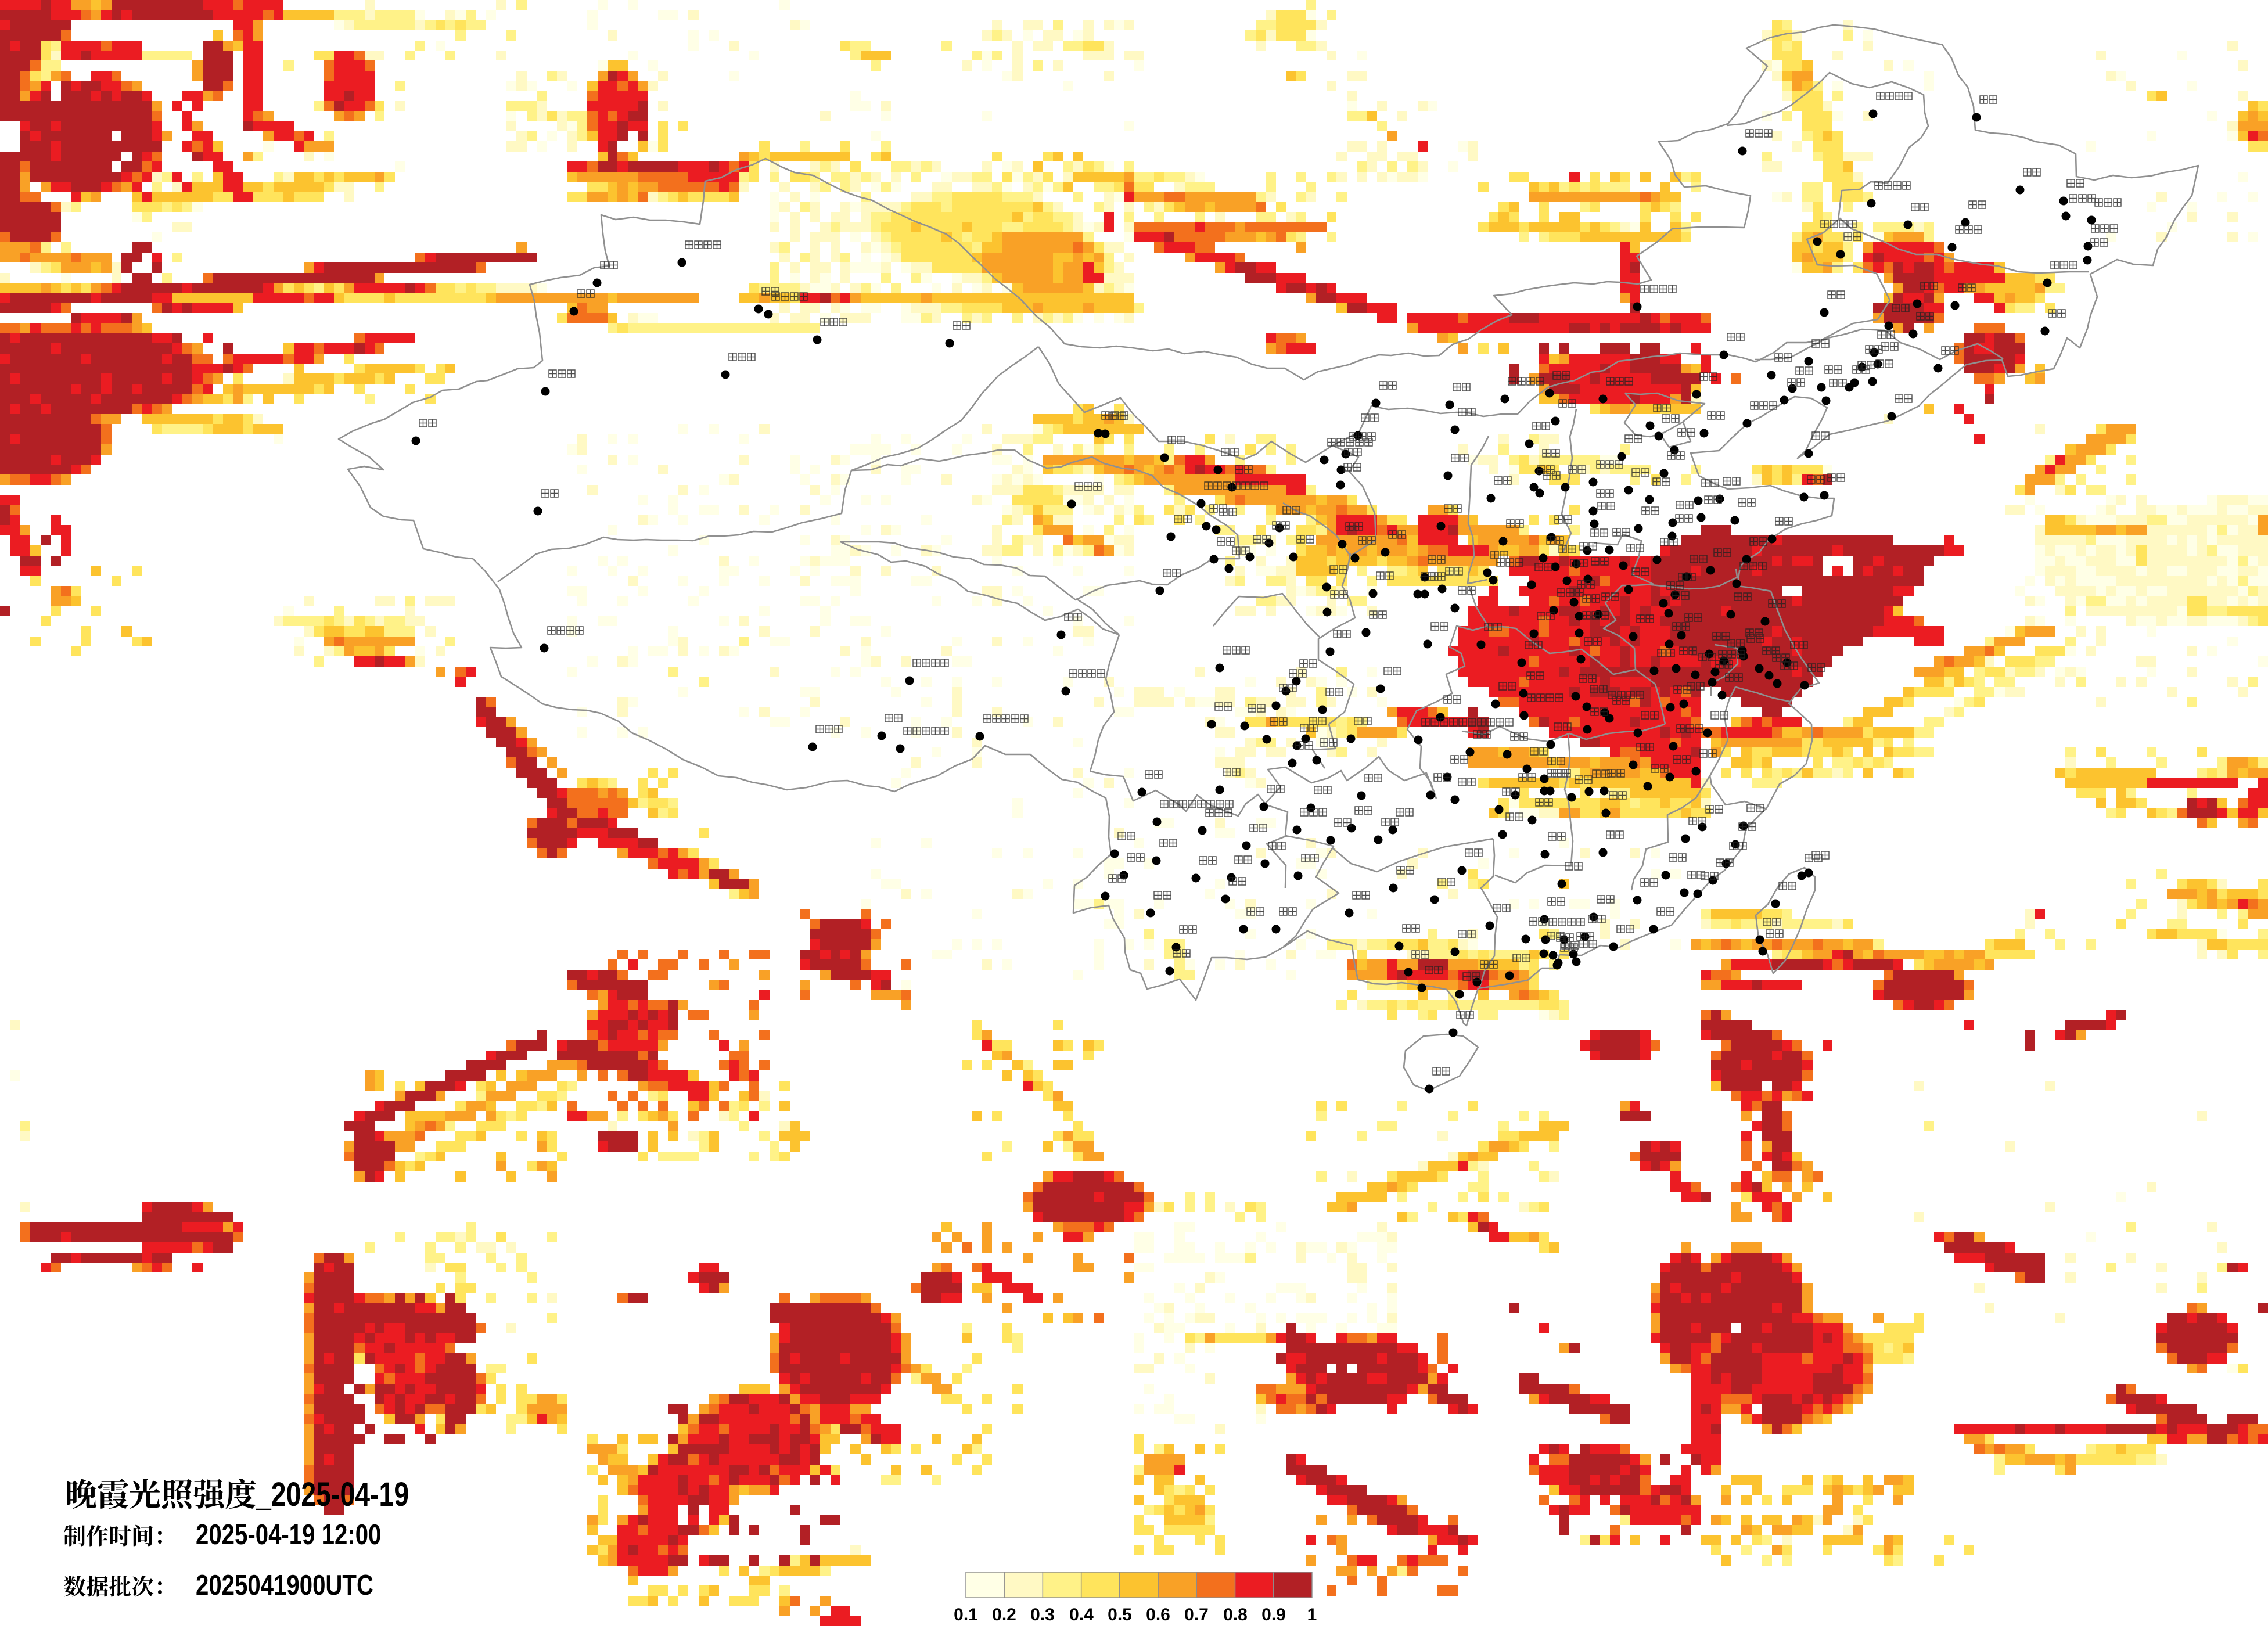  Describe the element at coordinates (1004, 1614) in the screenshot. I see `svg-text: 0.2` at that location.